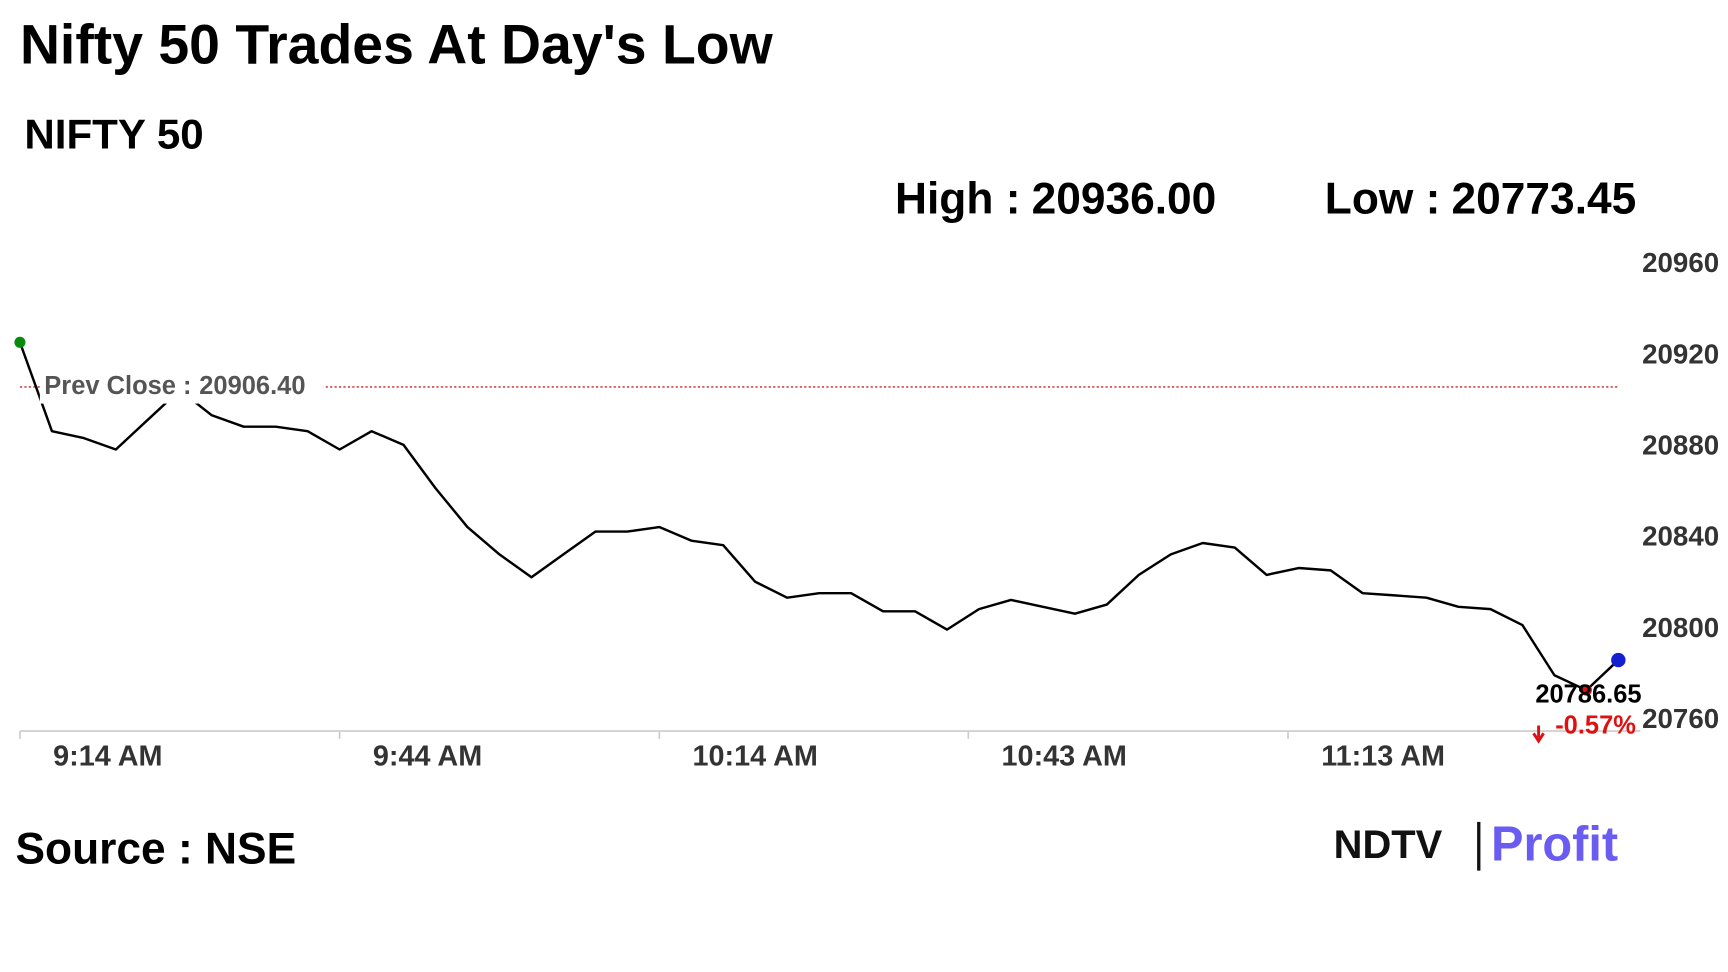  I want to click on low-point, so click(1586, 690).